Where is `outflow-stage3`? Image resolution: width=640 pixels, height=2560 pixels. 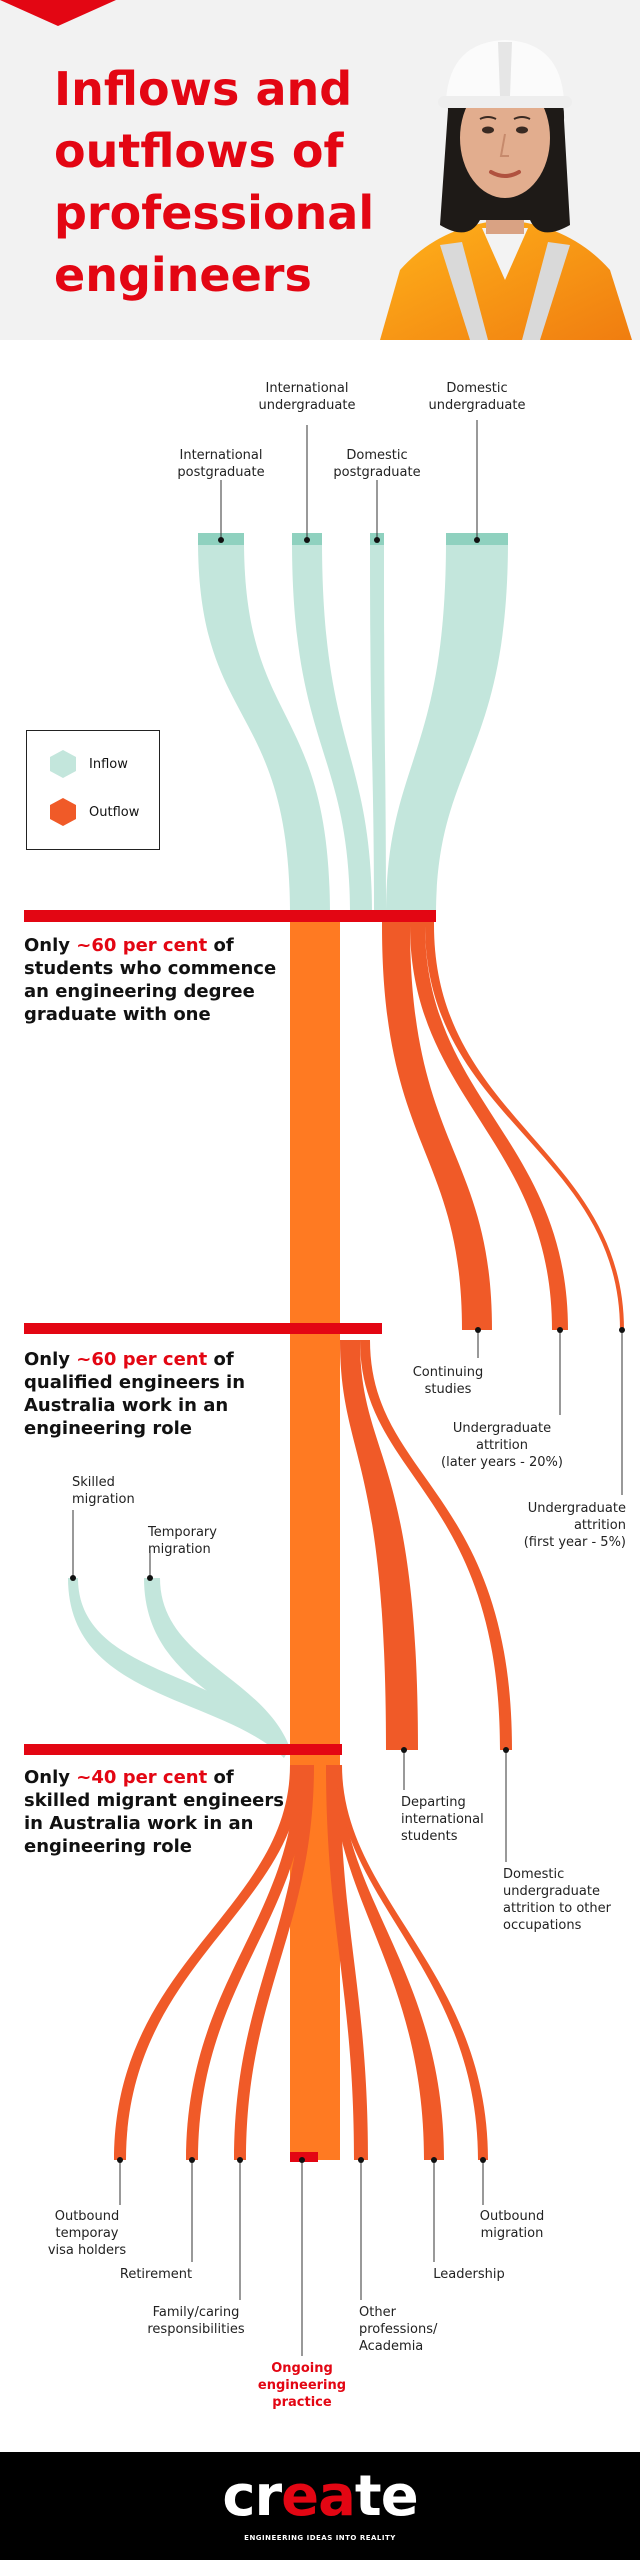
outflow-stage3 is located at coordinates (301, 1962).